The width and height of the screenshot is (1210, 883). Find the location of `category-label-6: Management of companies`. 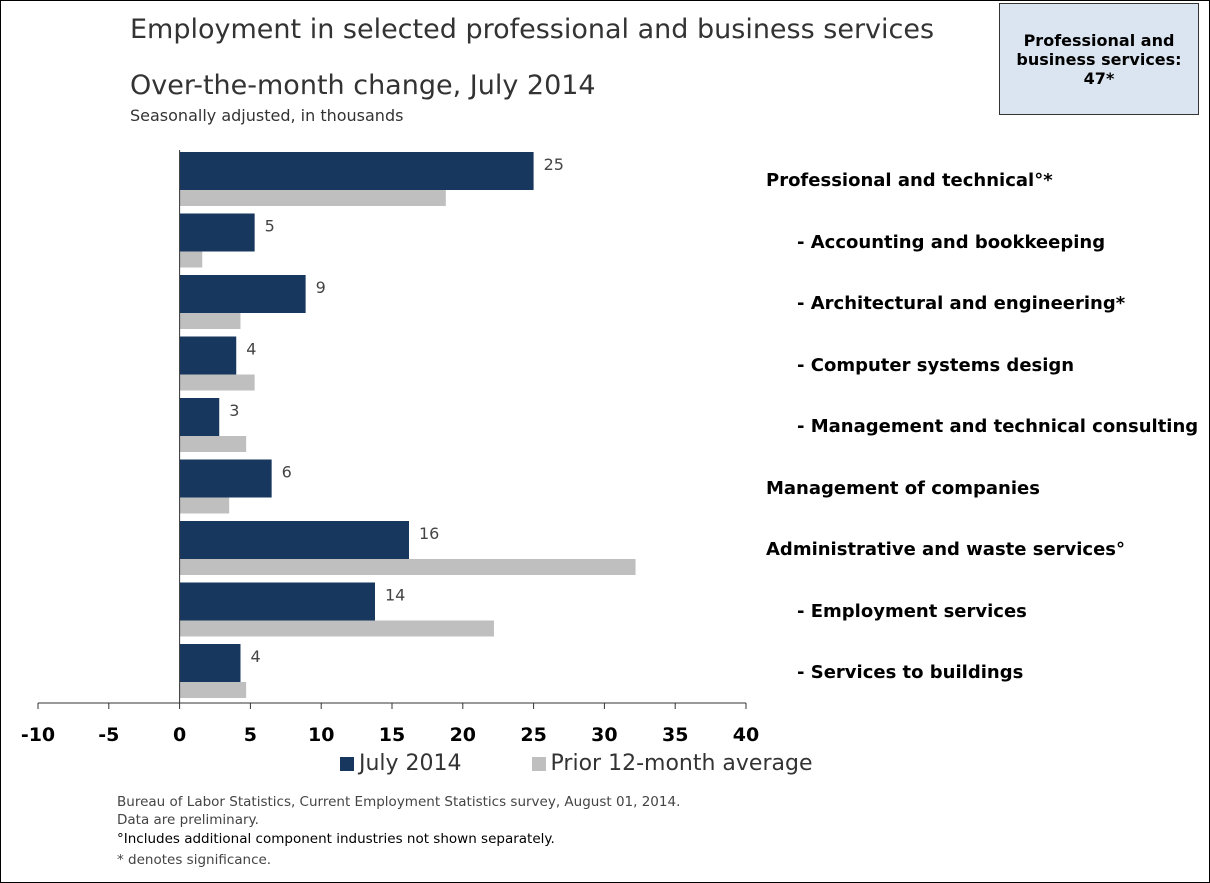

category-label-6: Management of companies is located at coordinates (903, 488).